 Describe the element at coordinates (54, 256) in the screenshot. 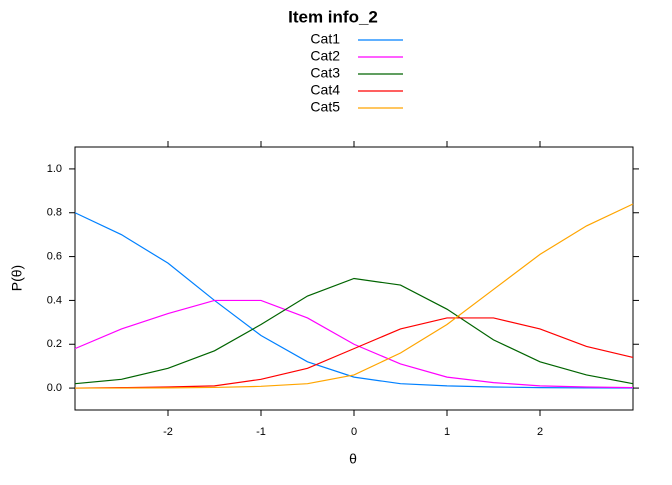

I see `y-tick-label: 0.6` at that location.